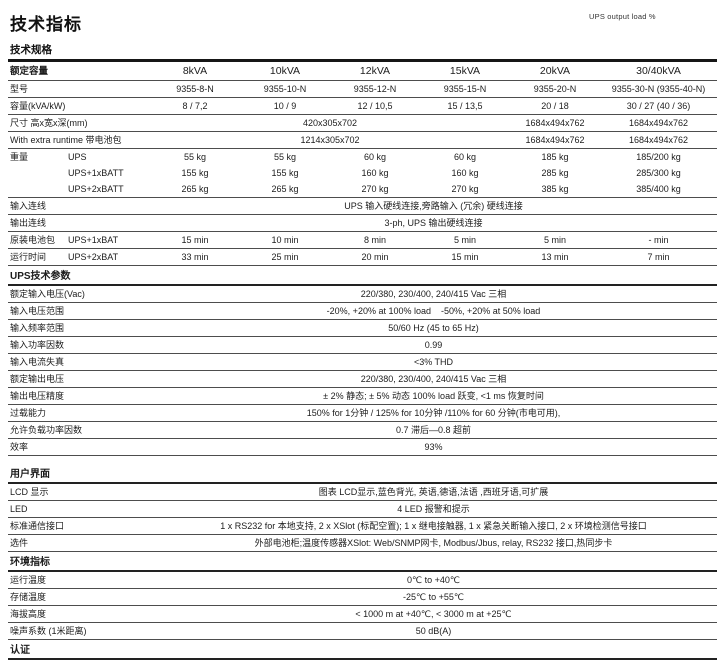 This screenshot has height=661, width=725. What do you see at coordinates (79, 223) in the screenshot?
I see `row-label: 输出连线` at bounding box center [79, 223].